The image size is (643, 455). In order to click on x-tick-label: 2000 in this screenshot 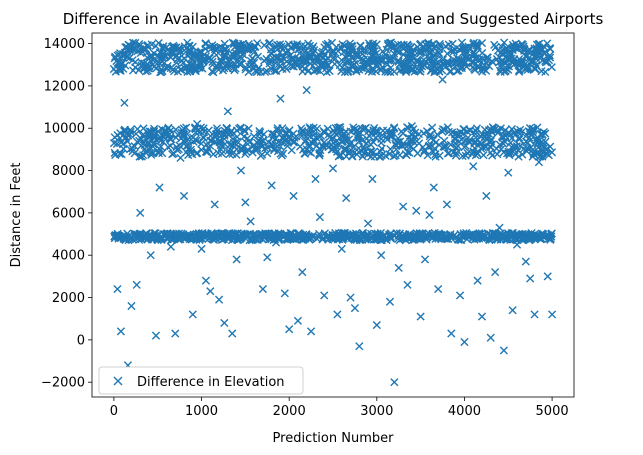, I will do `click(289, 411)`.